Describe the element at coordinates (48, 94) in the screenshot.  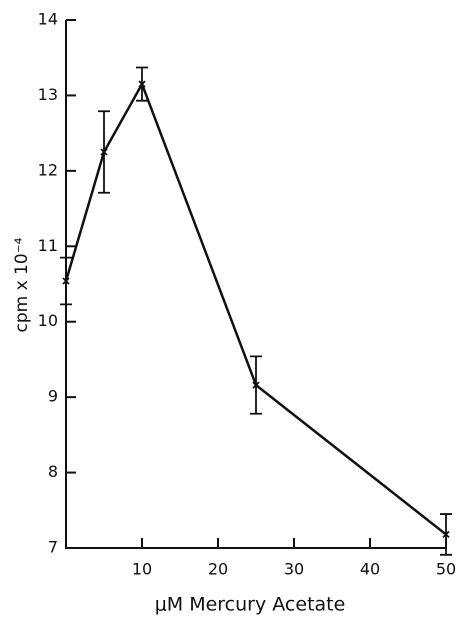
I see `y-tick-label: 13` at that location.